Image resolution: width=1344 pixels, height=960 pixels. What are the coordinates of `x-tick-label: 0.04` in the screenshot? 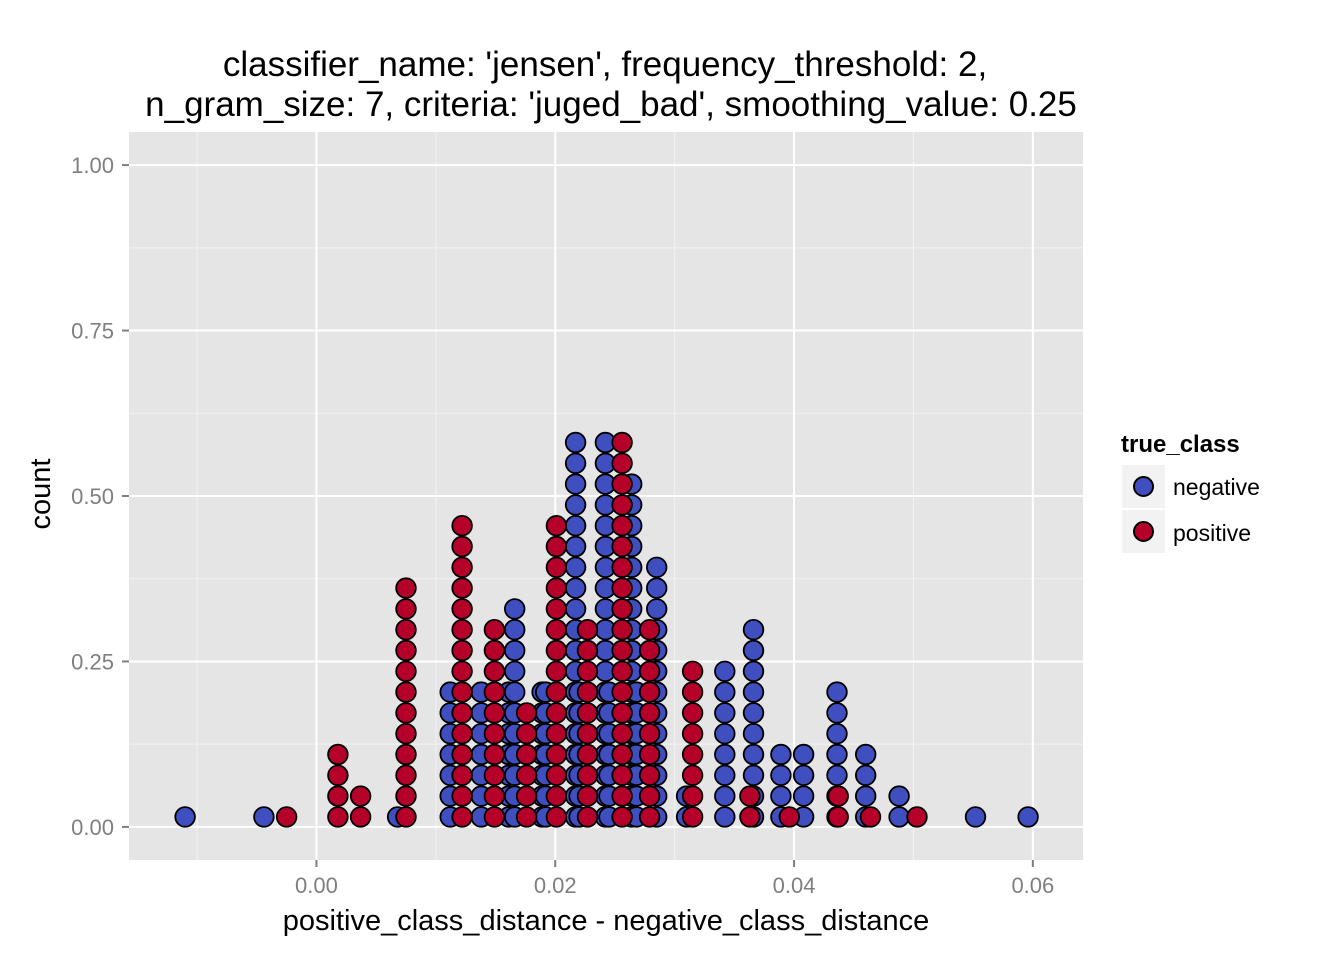 It's located at (794, 885).